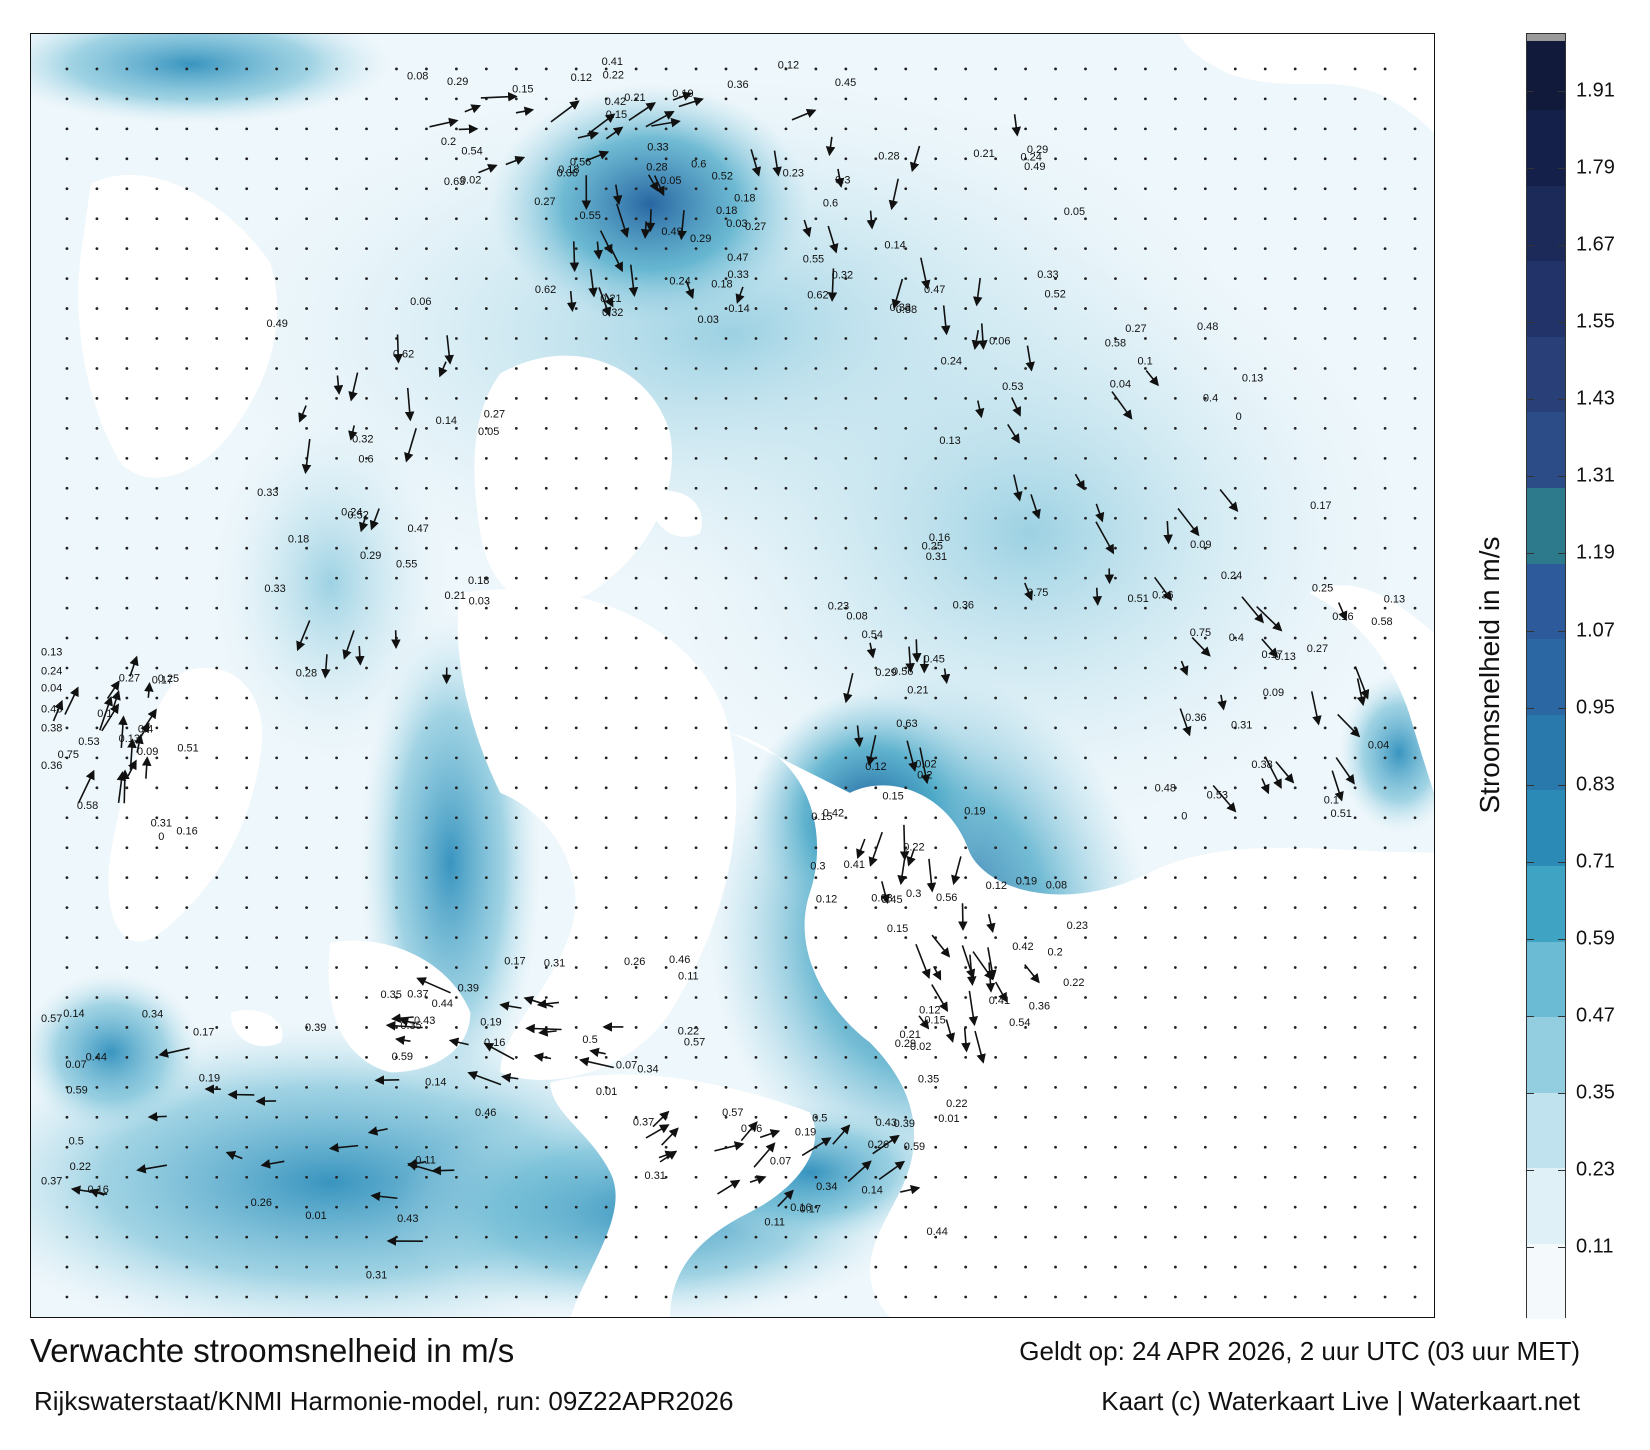 Image resolution: width=1650 pixels, height=1450 pixels. I want to click on speed-value-label: 0.54, so click(1019, 1023).